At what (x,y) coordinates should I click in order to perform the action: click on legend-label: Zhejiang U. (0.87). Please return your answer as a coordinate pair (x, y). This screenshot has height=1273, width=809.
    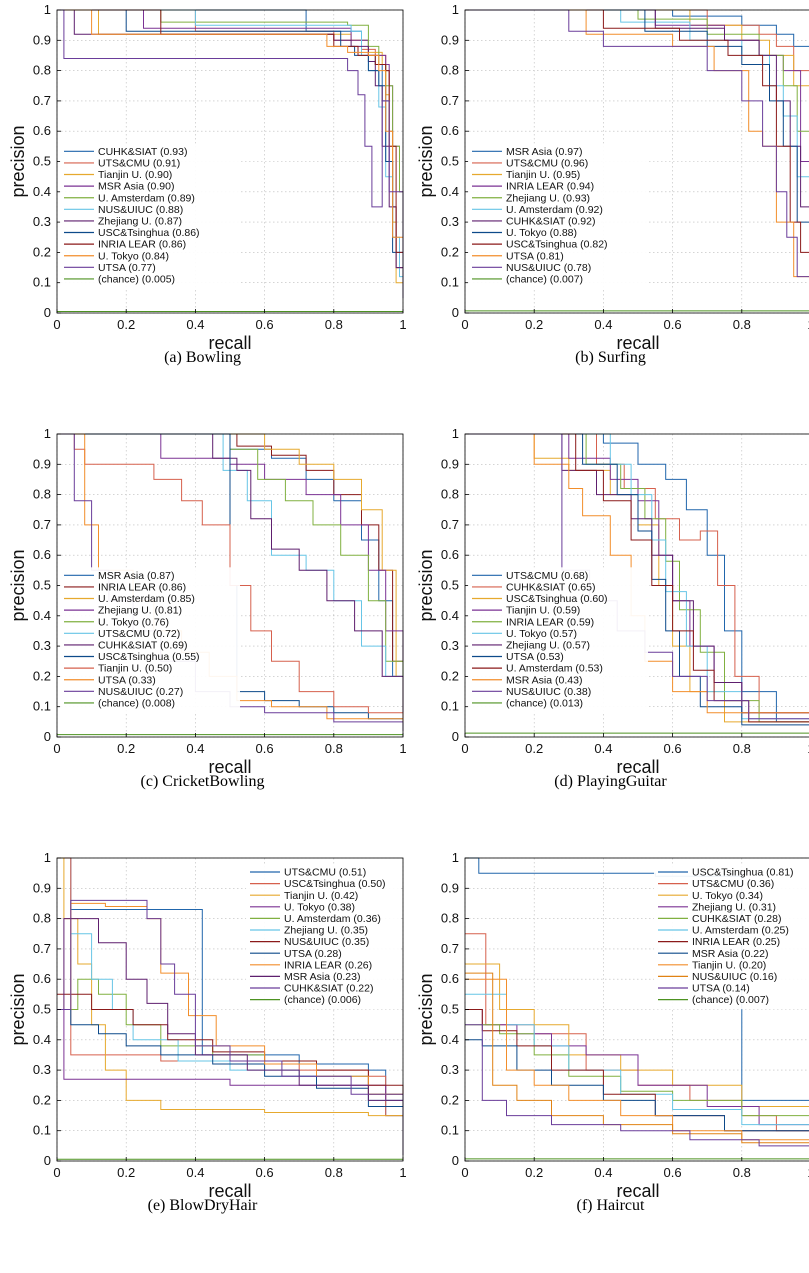
    Looking at the image, I should click on (140, 222).